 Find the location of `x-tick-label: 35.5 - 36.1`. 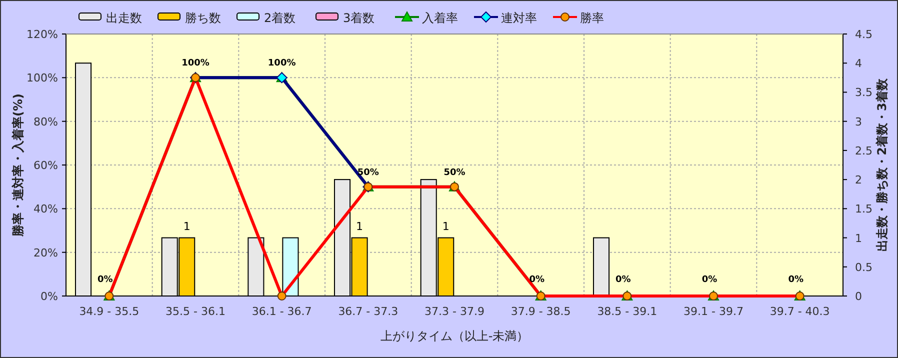

x-tick-label: 35.5 - 36.1 is located at coordinates (196, 311).